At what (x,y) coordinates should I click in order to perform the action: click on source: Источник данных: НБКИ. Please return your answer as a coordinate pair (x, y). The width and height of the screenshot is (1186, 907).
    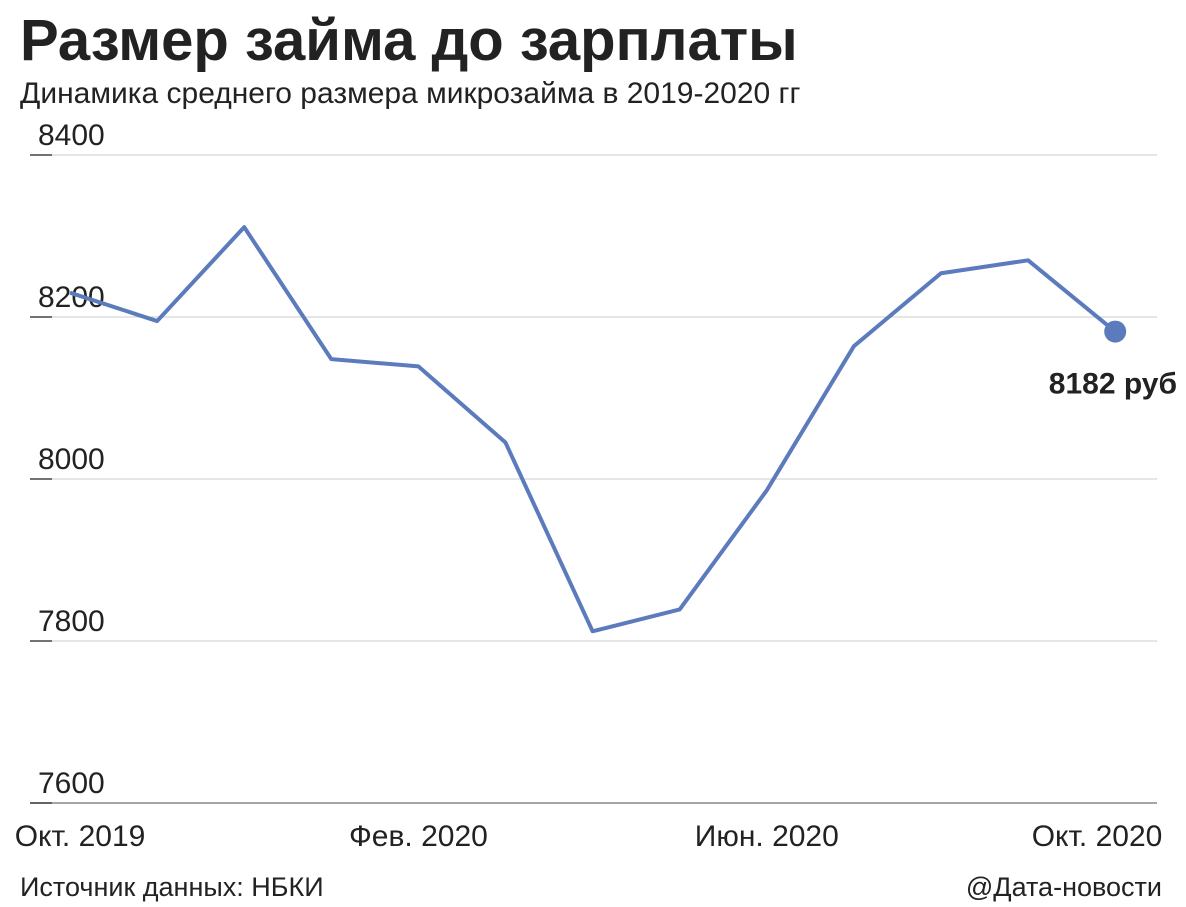
    Looking at the image, I should click on (172, 887).